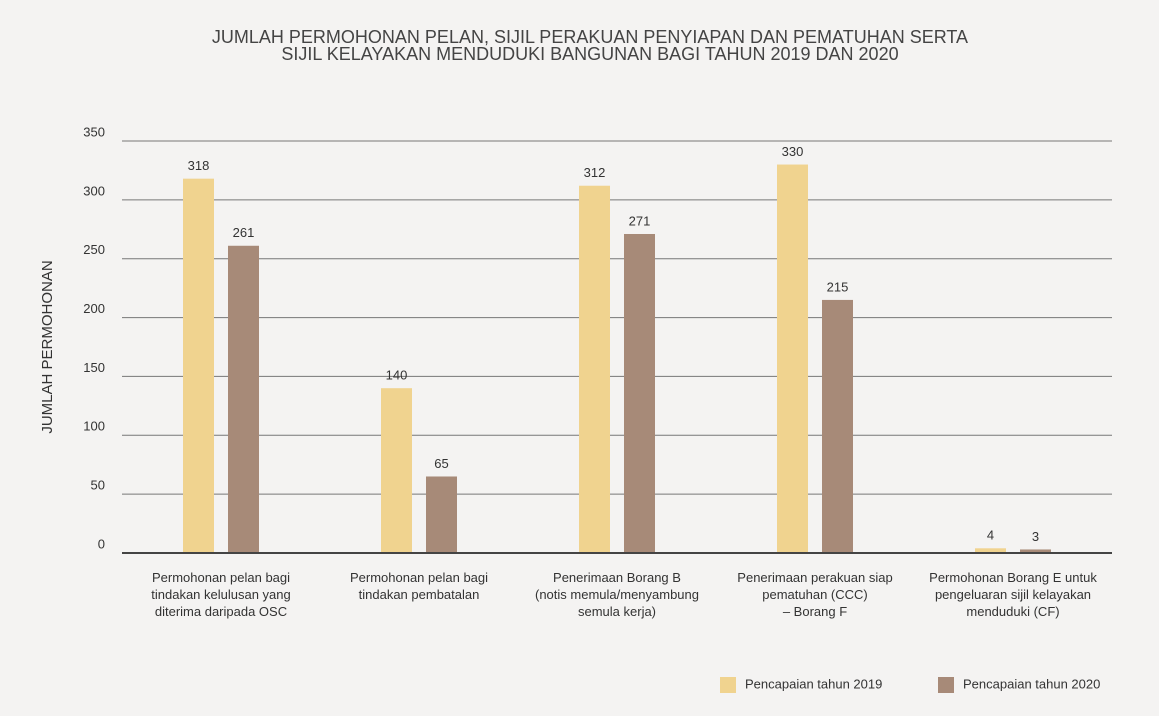 The image size is (1159, 716). What do you see at coordinates (838, 286) in the screenshot?
I see `data-label: 215` at bounding box center [838, 286].